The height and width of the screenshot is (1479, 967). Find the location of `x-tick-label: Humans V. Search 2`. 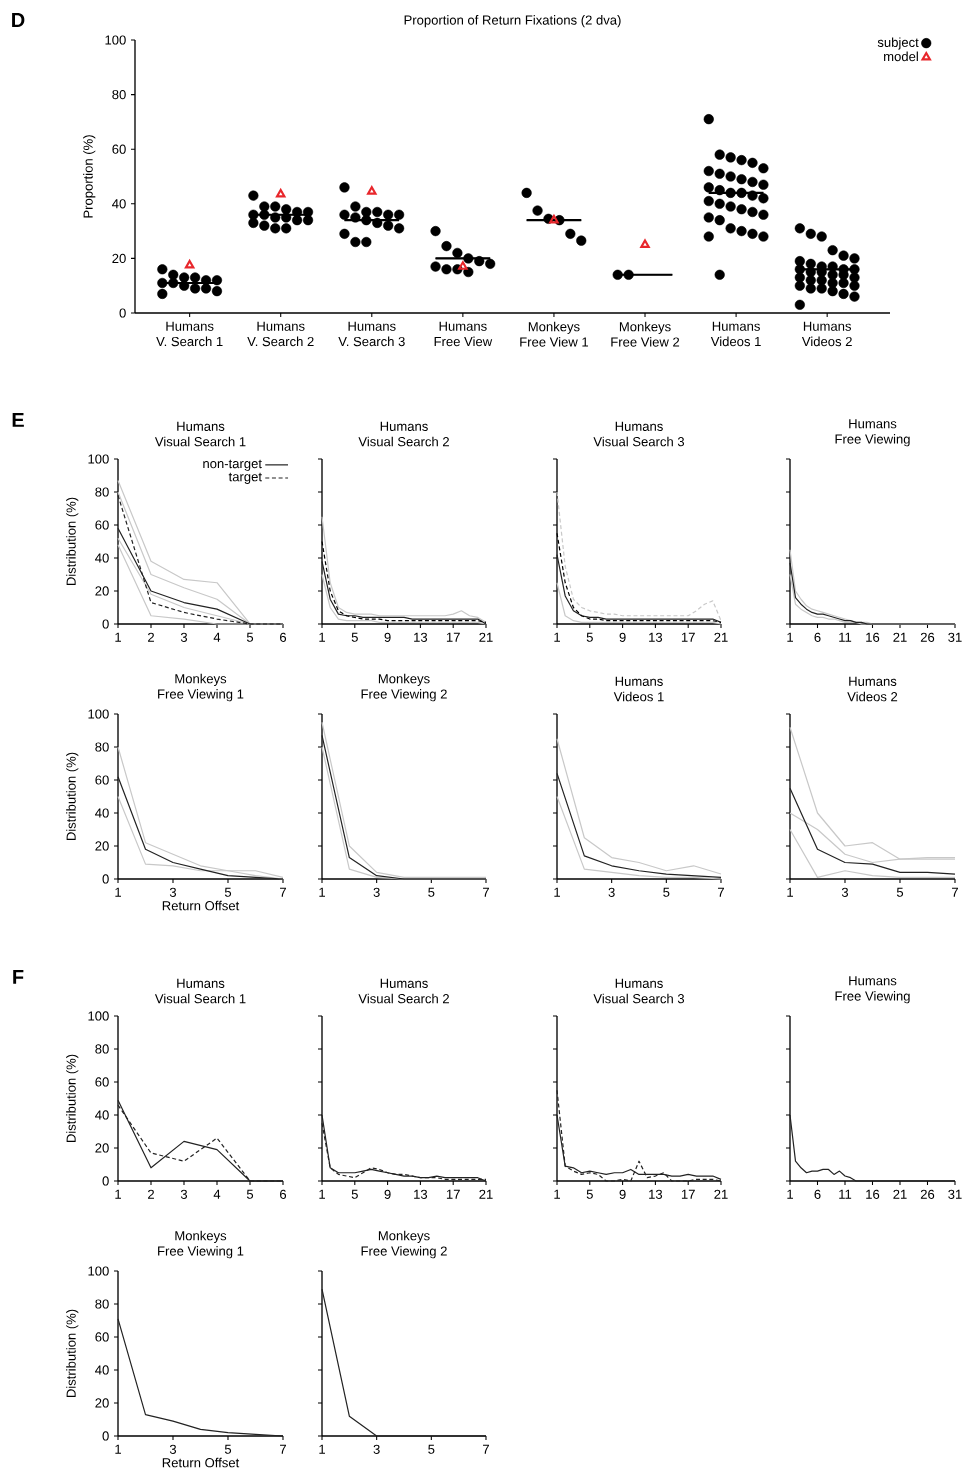

x-tick-label: Humans V. Search 2 is located at coordinates (280, 334).